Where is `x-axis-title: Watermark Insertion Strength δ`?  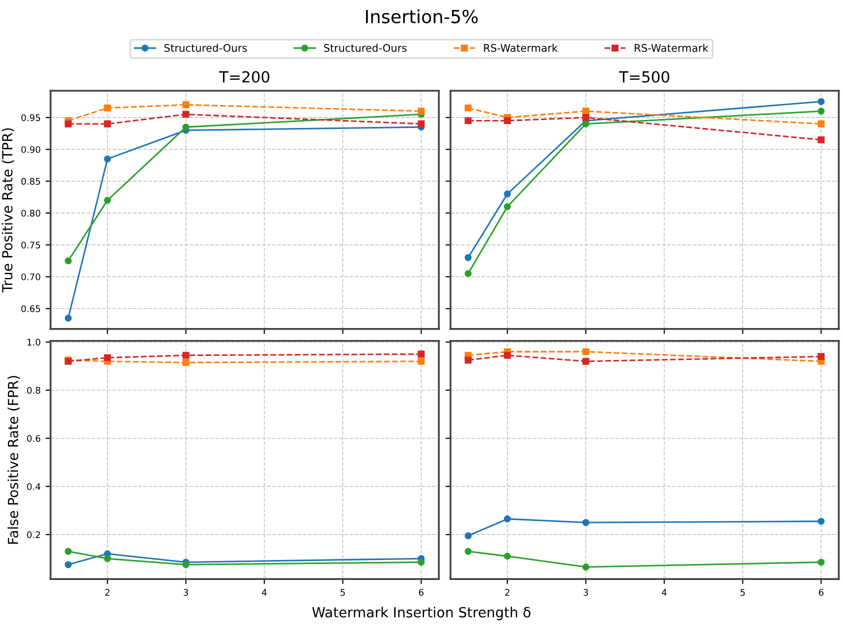
x-axis-title: Watermark Insertion Strength δ is located at coordinates (421, 613).